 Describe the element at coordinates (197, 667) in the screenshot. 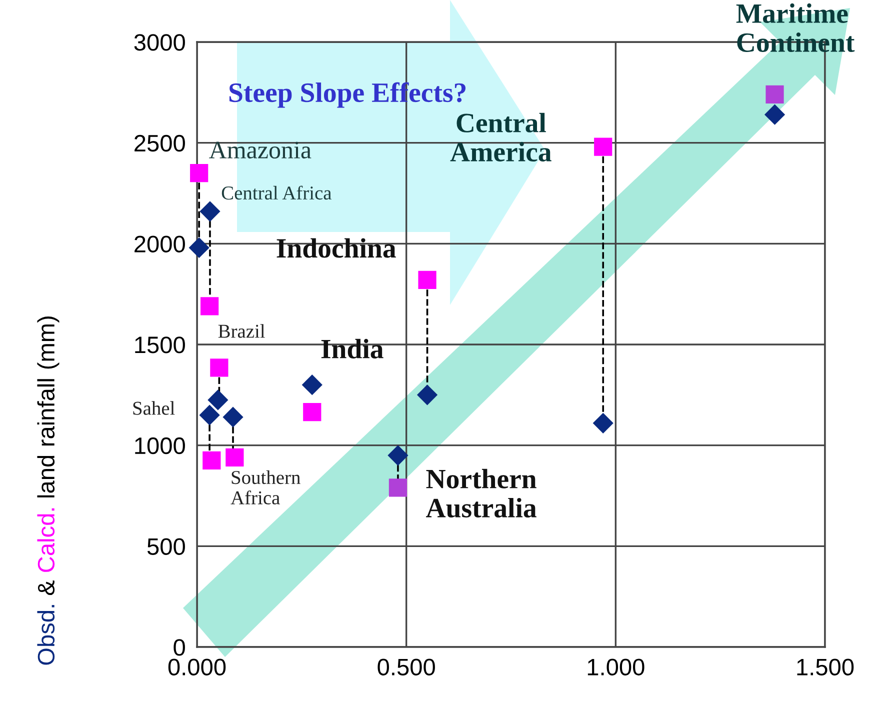

I see `x-tick-label: 0.000` at that location.